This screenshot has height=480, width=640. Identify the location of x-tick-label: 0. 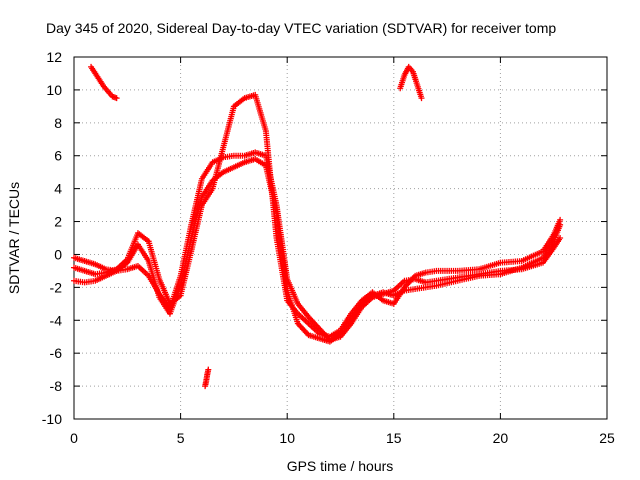
(74, 438).